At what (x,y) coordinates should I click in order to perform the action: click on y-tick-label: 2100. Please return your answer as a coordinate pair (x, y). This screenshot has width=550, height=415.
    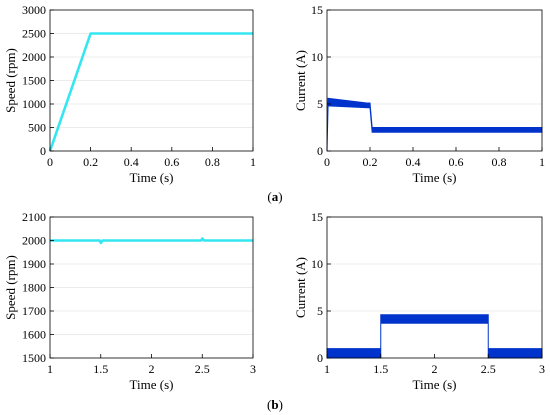
    Looking at the image, I should click on (34, 217).